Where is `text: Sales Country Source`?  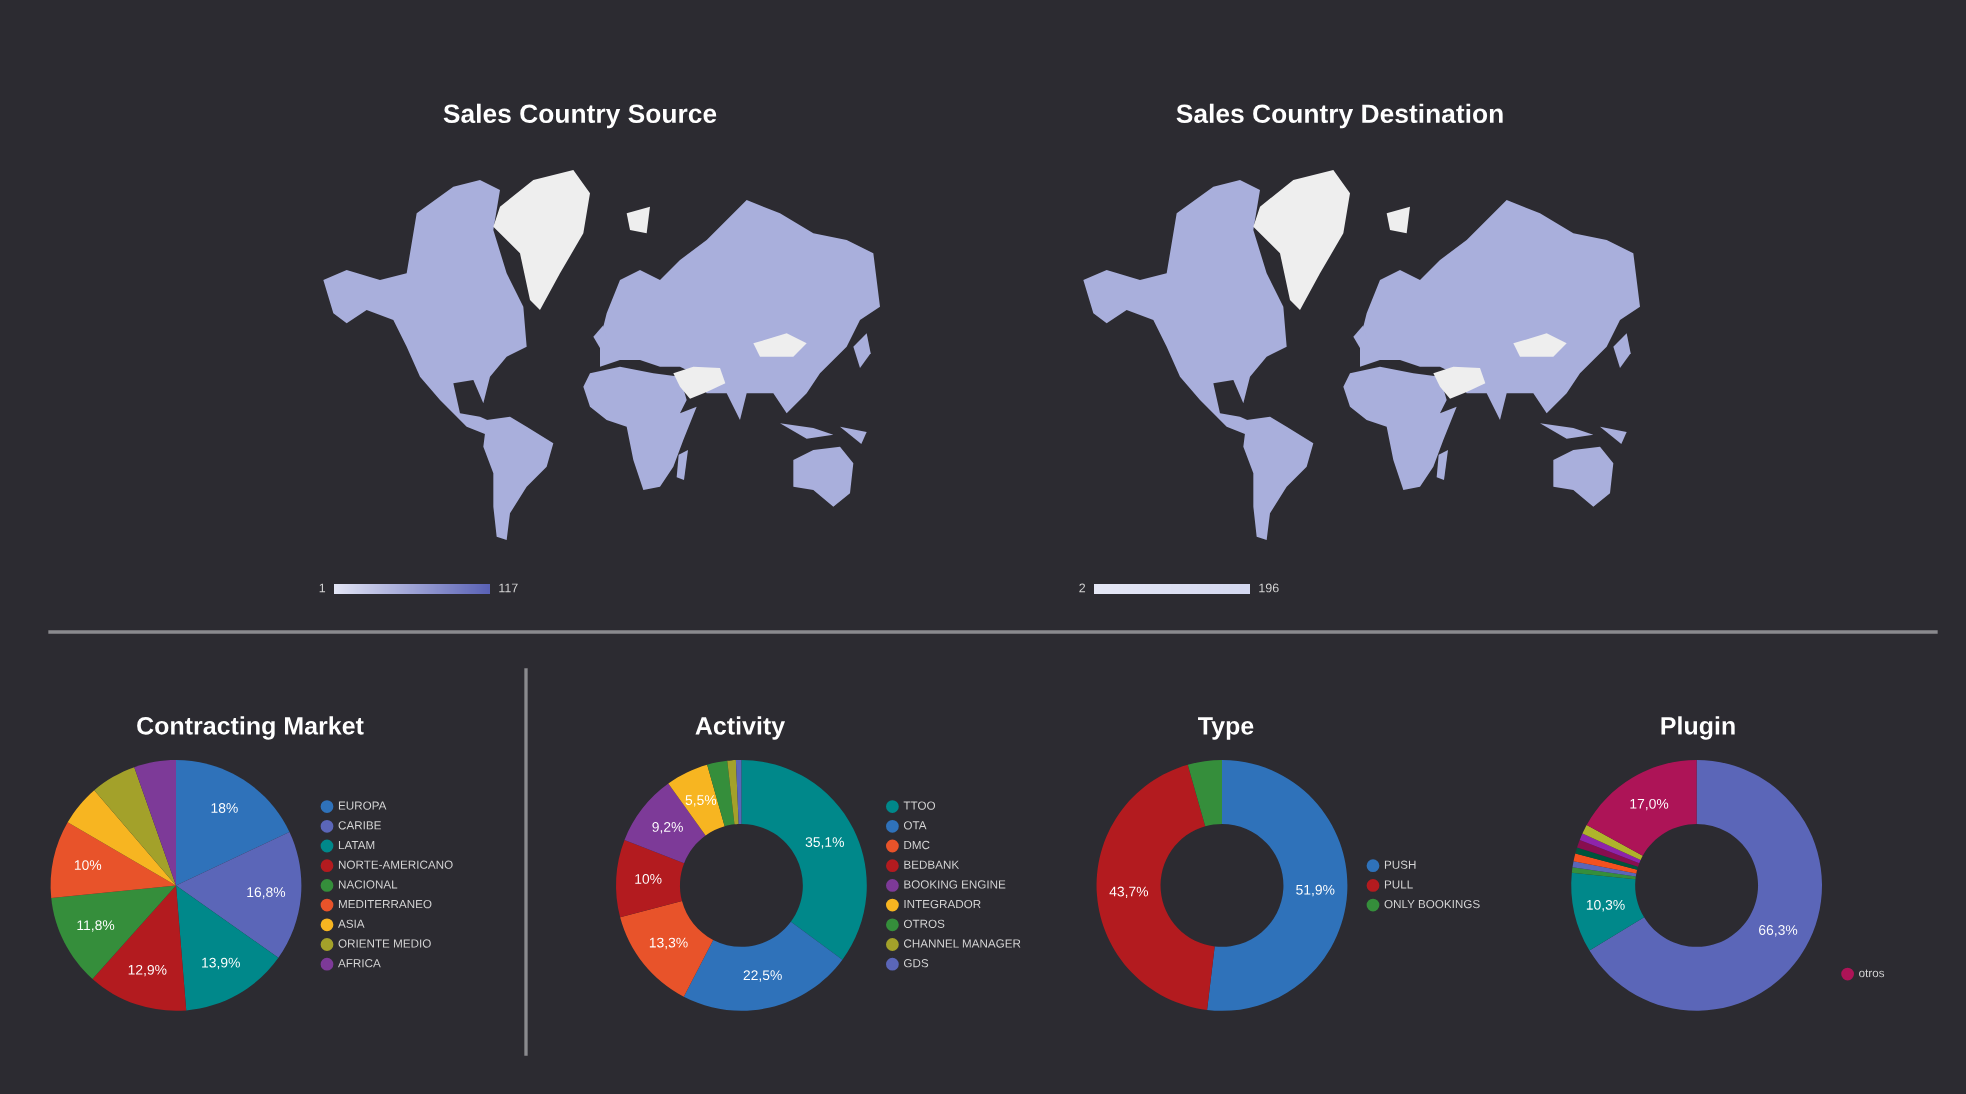 text: Sales Country Source is located at coordinates (580, 116).